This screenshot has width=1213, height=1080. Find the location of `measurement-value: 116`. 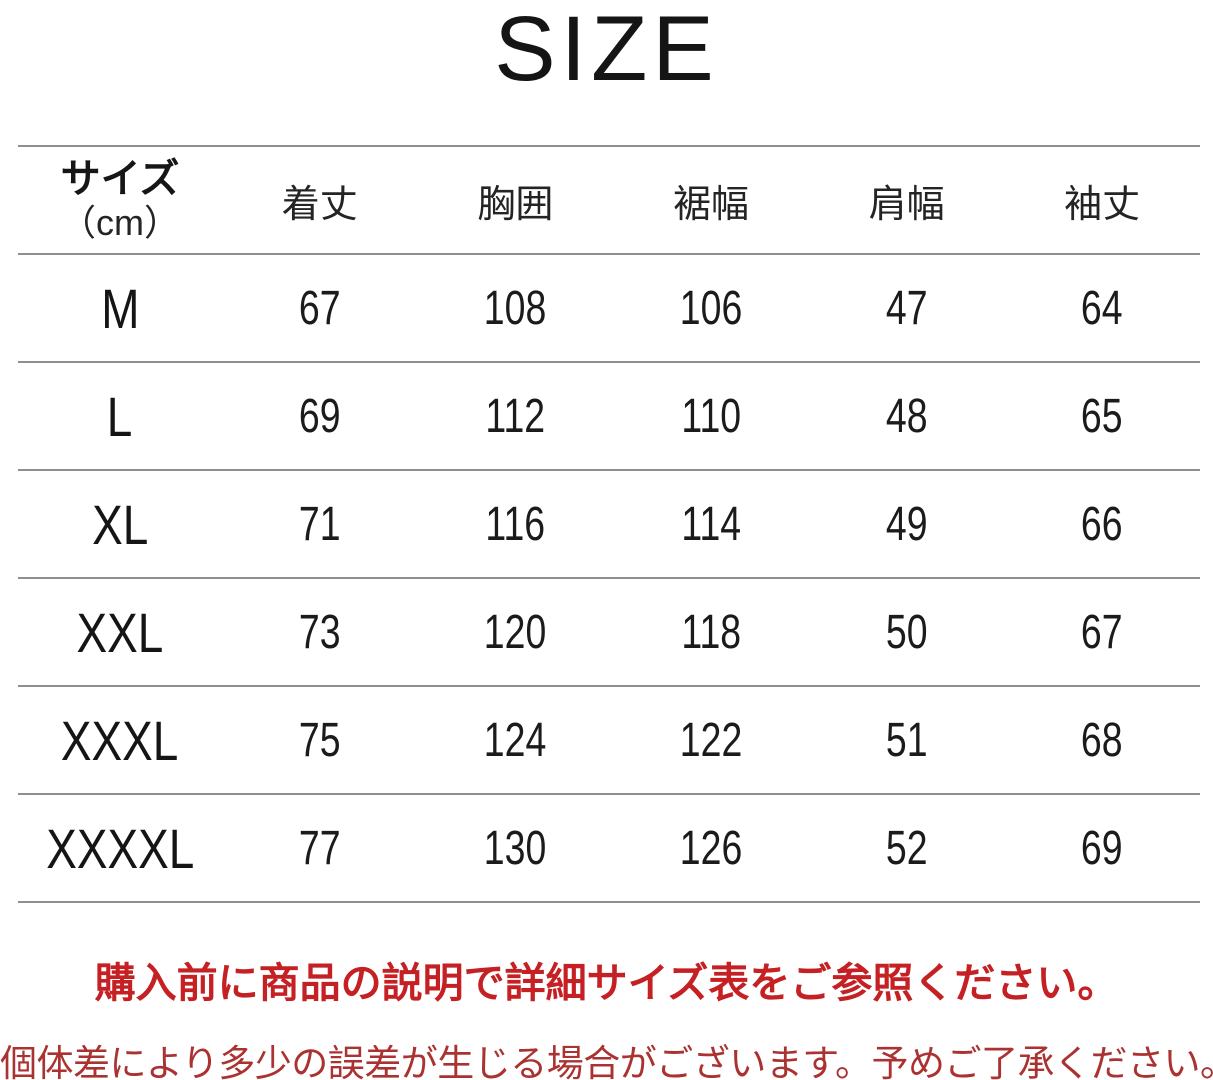

measurement-value: 116 is located at coordinates (515, 524).